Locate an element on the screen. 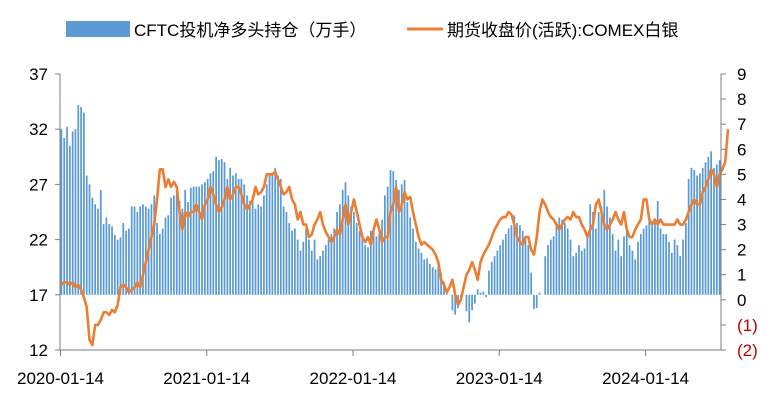 The height and width of the screenshot is (409, 777). right-tick-label: 5 is located at coordinates (741, 174).